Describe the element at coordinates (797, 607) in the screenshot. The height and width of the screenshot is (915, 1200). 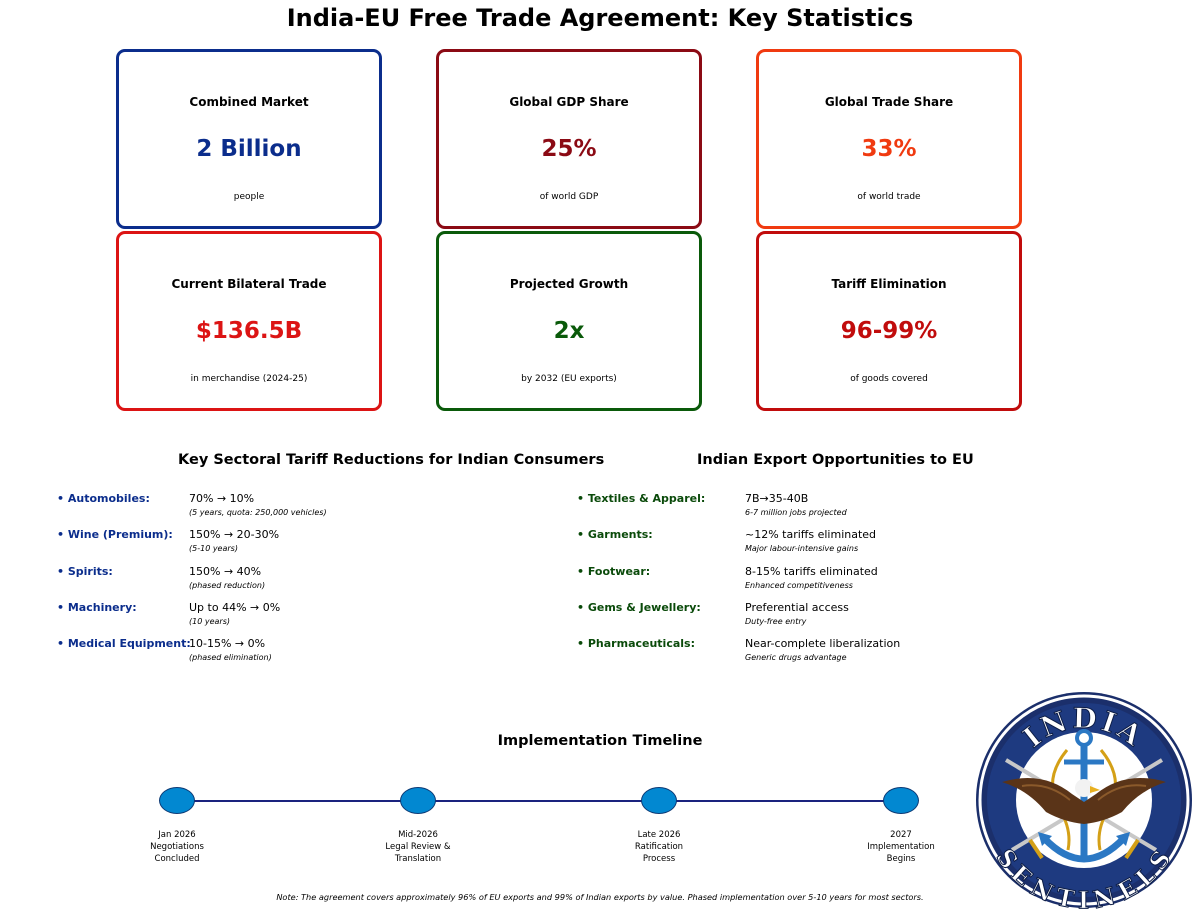
I see `export-detail: Preferential access` at that location.